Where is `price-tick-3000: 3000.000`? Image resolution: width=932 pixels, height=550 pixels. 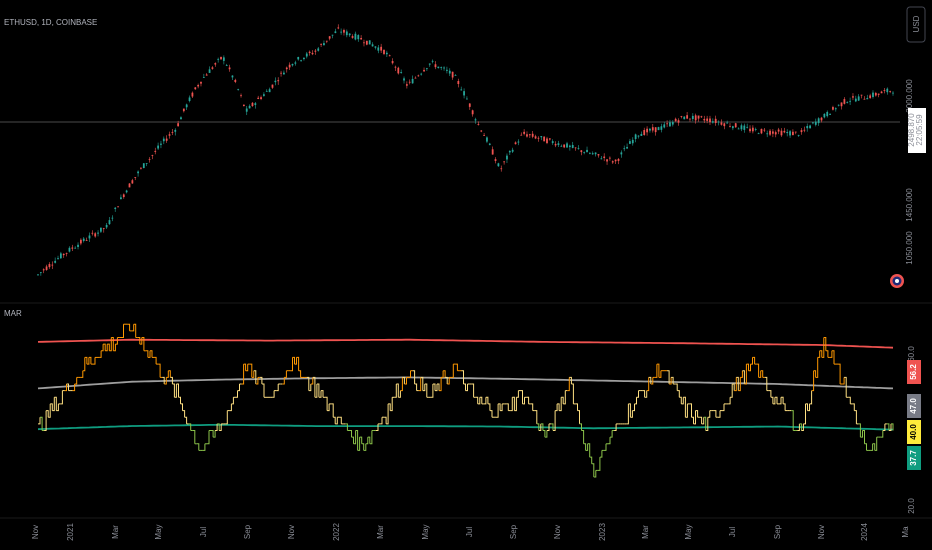 price-tick-3000: 3000.000 is located at coordinates (909, 96).